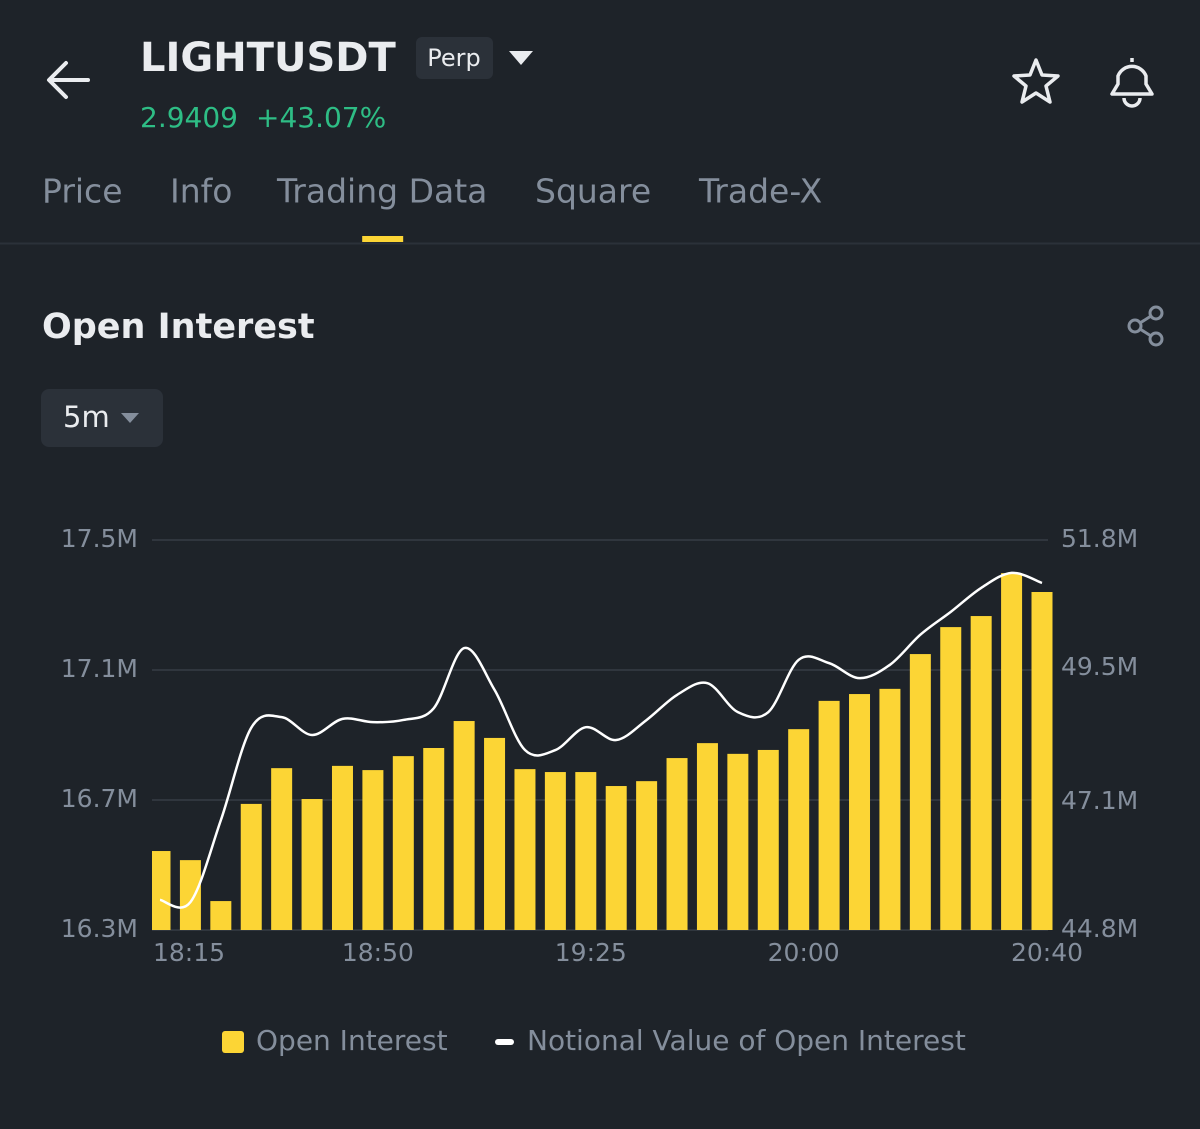 The height and width of the screenshot is (1129, 1200). I want to click on symbol-dropdown, so click(521, 58).